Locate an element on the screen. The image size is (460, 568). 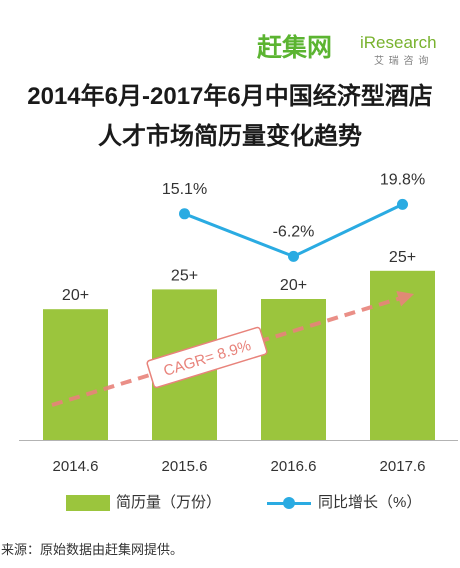
x-tick-label-2015-6: 2015.6 is located at coordinates (185, 466).